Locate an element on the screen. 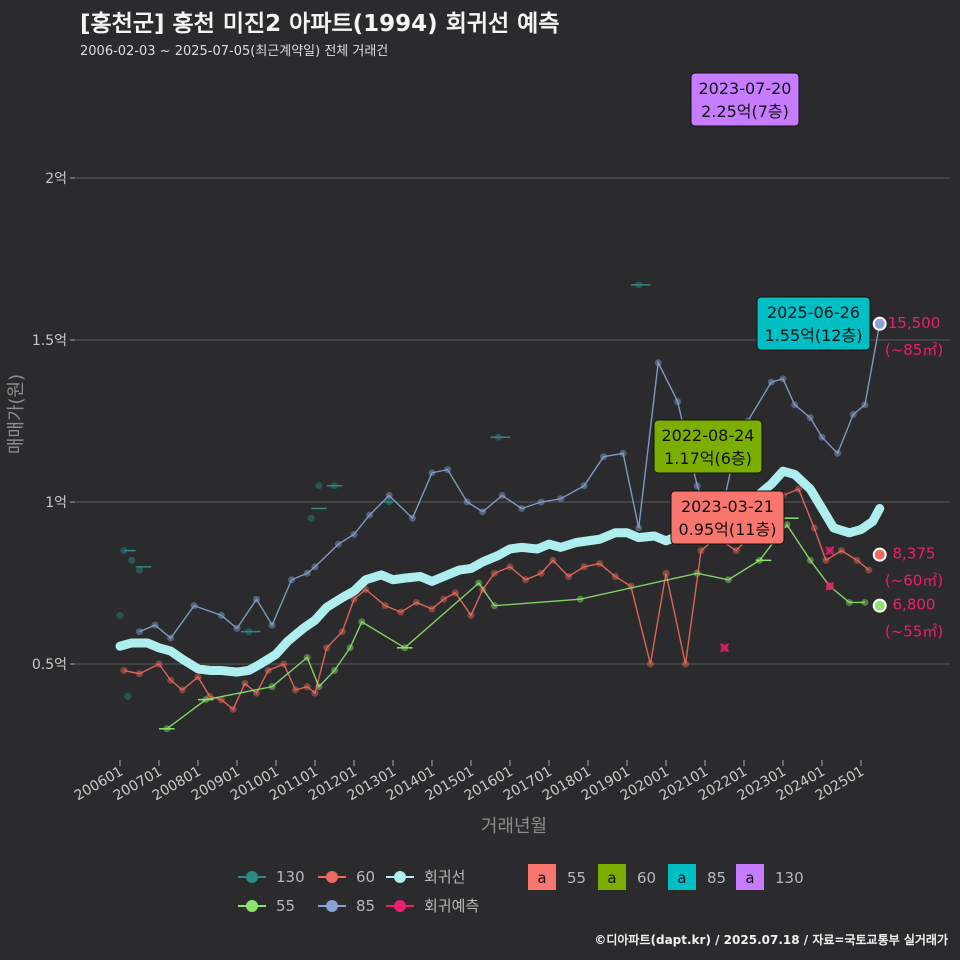  annotation-callout: 2023-03-21 0.95억(11층) is located at coordinates (727, 517).